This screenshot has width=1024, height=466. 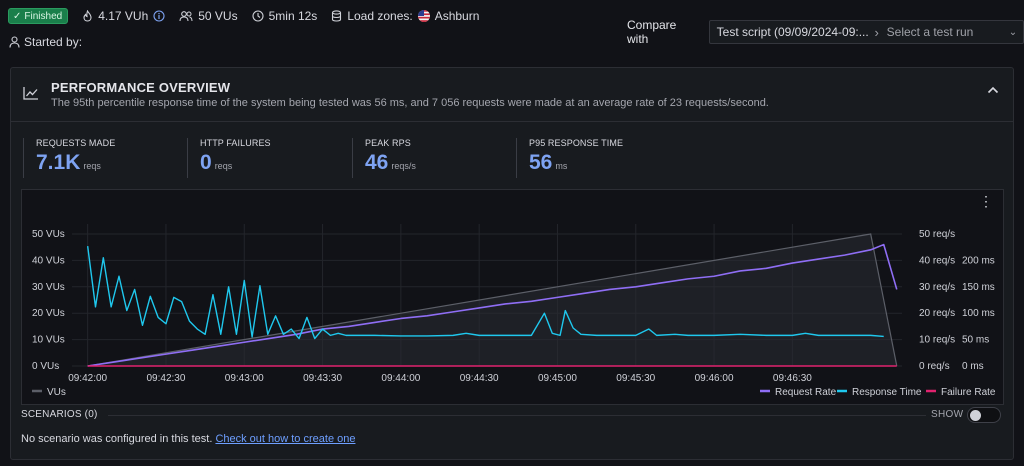 I want to click on chevron-right-icon: ›, so click(x=876, y=32).